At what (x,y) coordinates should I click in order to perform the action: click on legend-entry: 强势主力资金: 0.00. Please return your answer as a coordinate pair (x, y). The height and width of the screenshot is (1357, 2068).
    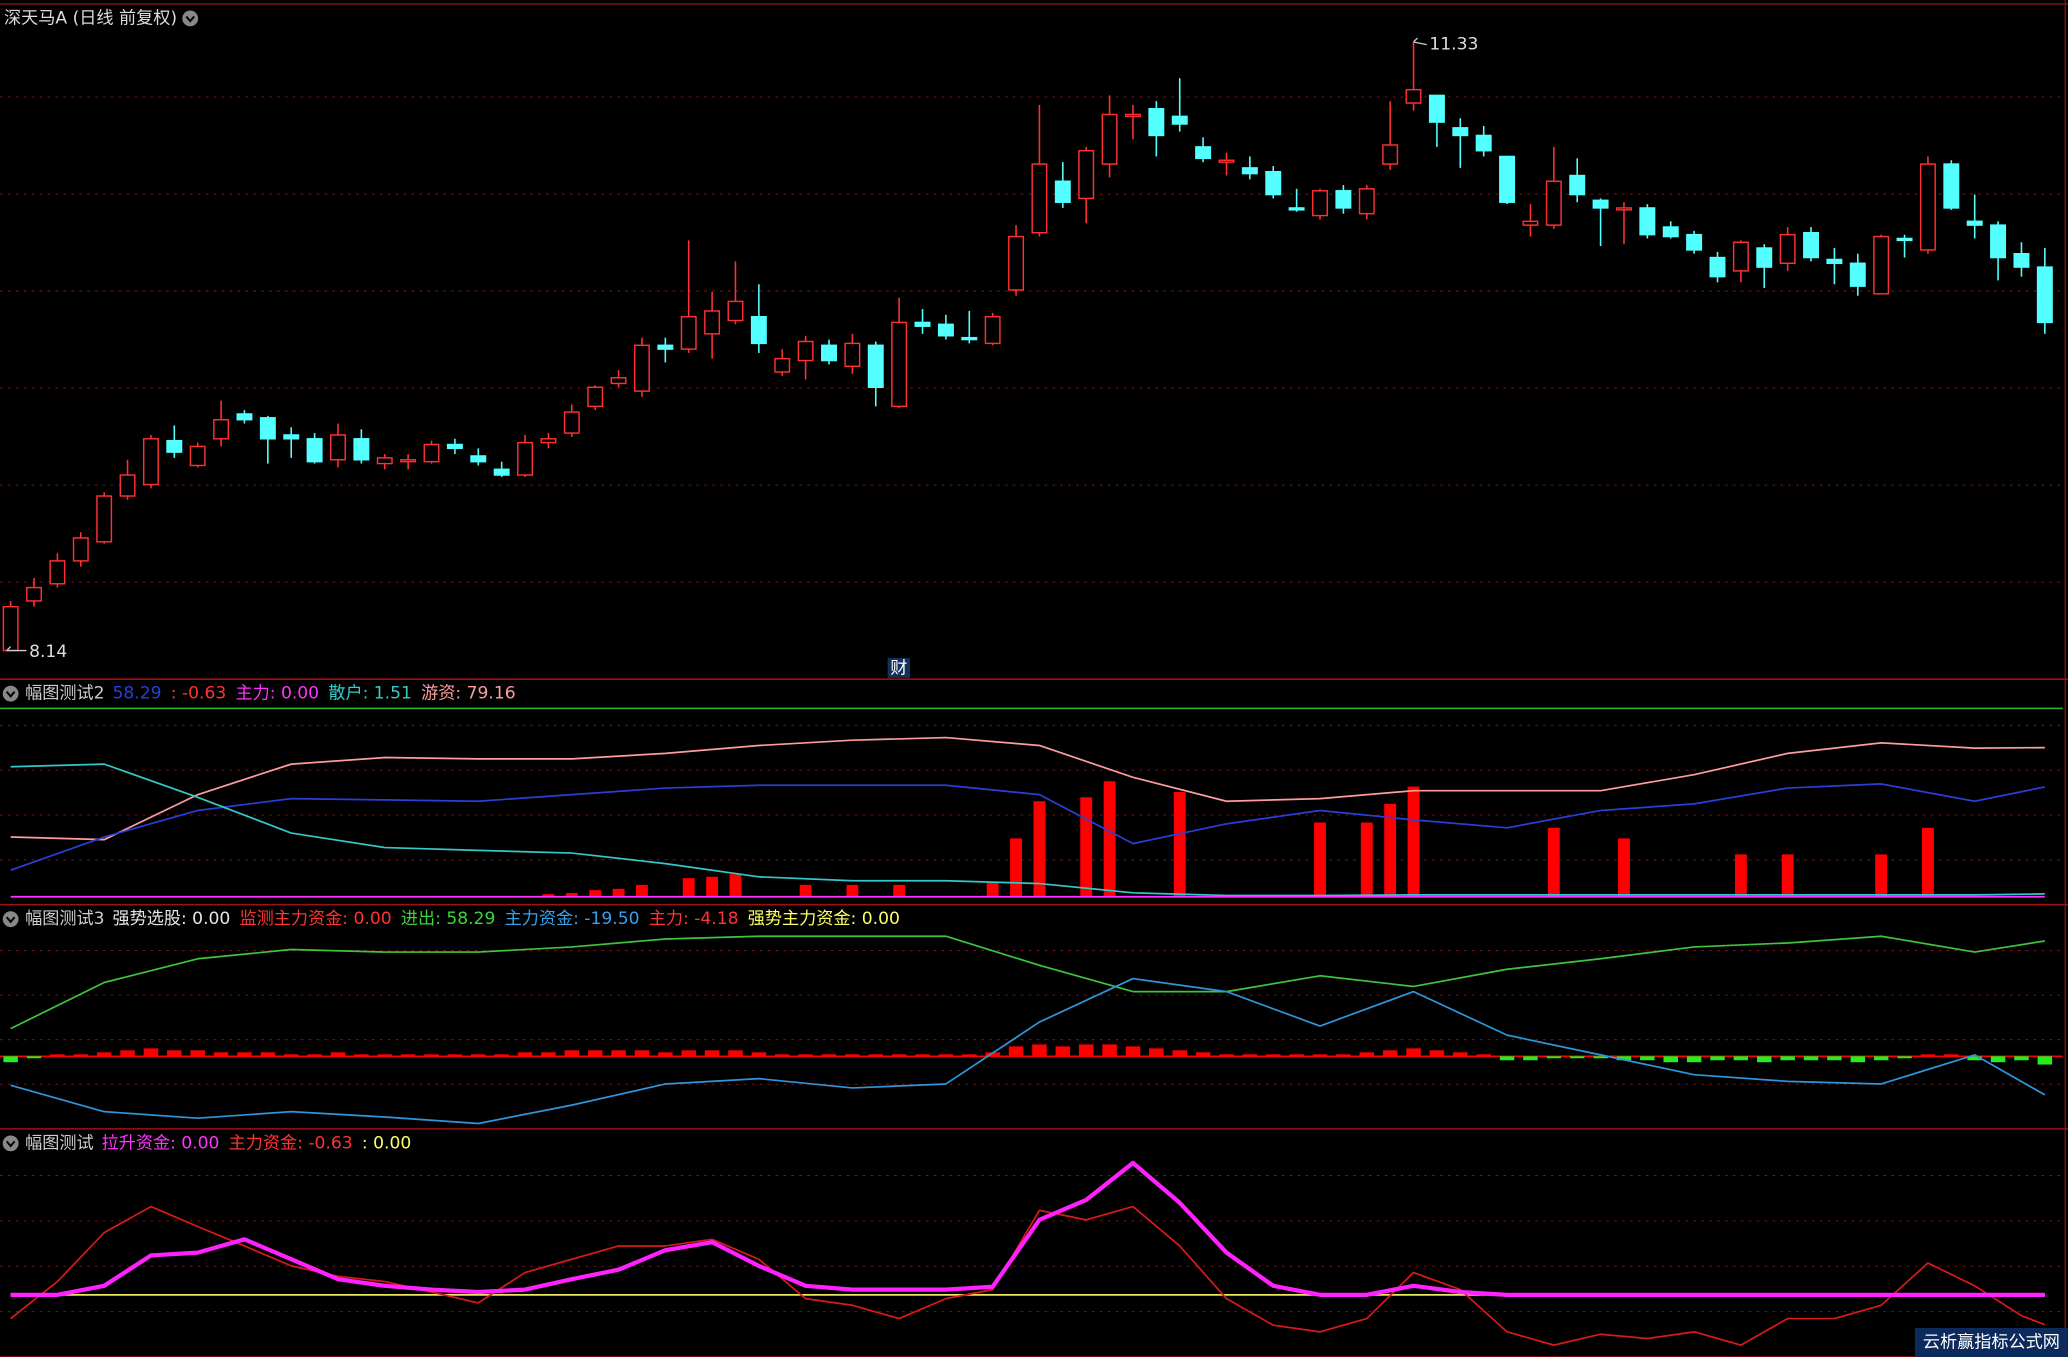
    Looking at the image, I should click on (824, 919).